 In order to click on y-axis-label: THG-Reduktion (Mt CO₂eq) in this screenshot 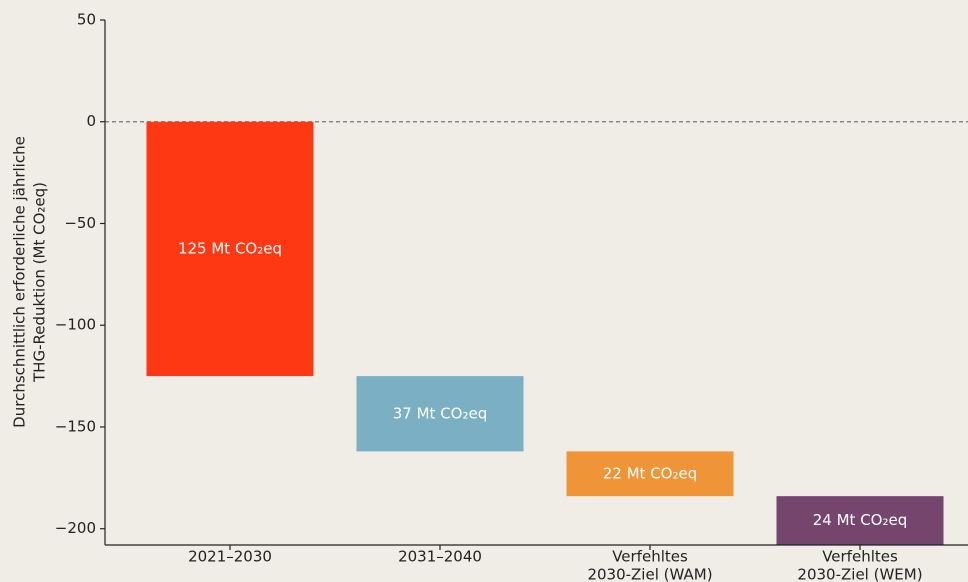, I will do `click(40, 282)`.